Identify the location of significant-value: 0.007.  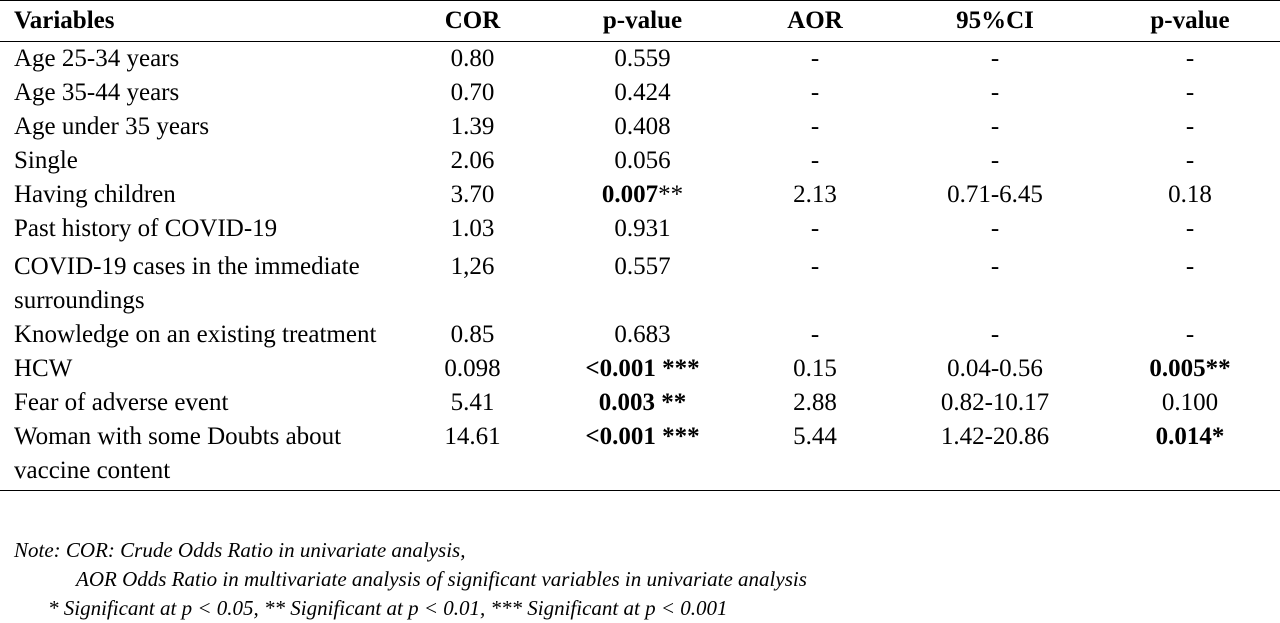
(630, 194).